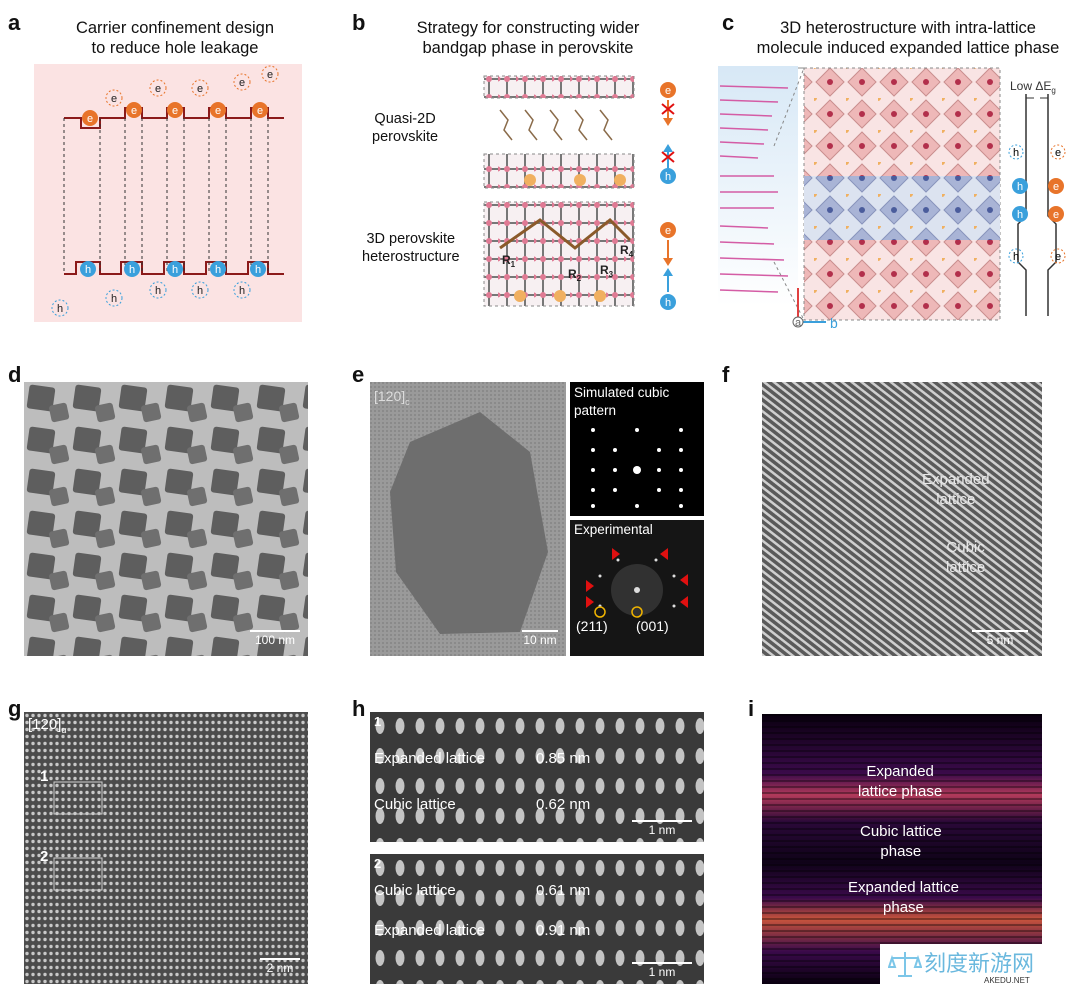  I want to click on cubic-phase-line2: phase, so click(901, 851).